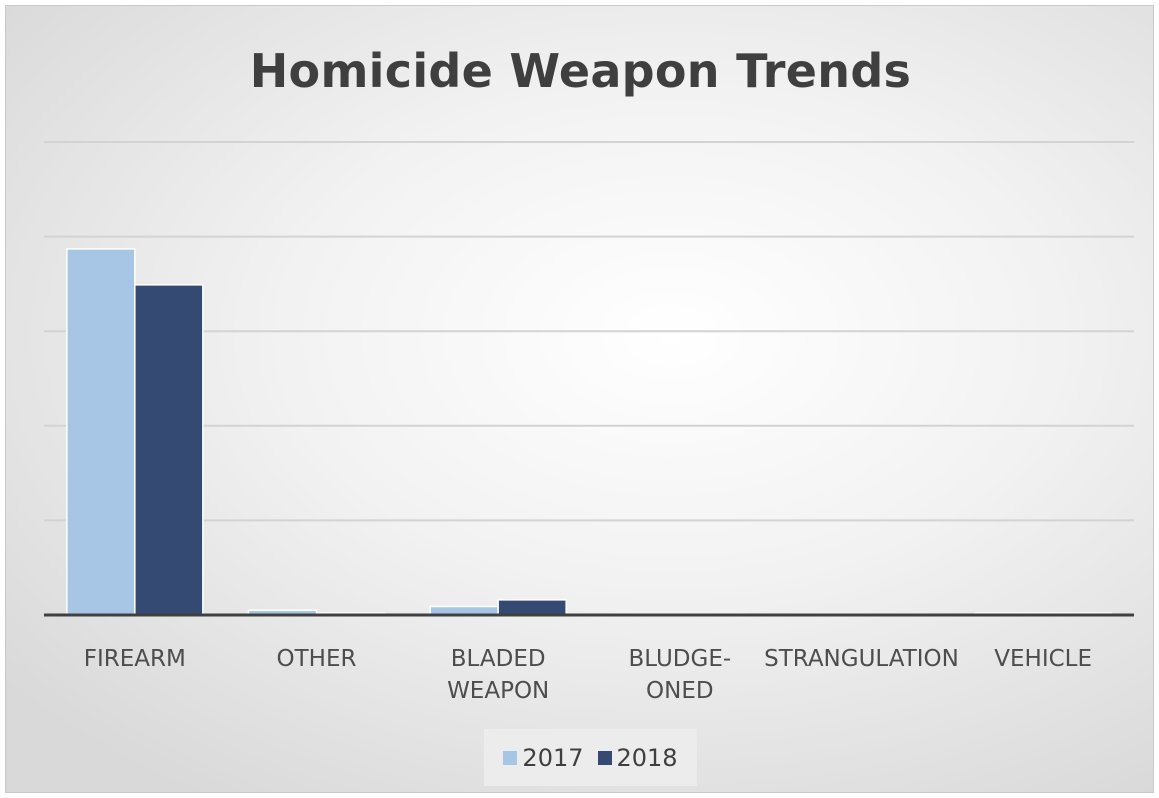 The image size is (1159, 798). What do you see at coordinates (1043, 659) in the screenshot?
I see `category-label-vehicle: VEHICLE` at bounding box center [1043, 659].